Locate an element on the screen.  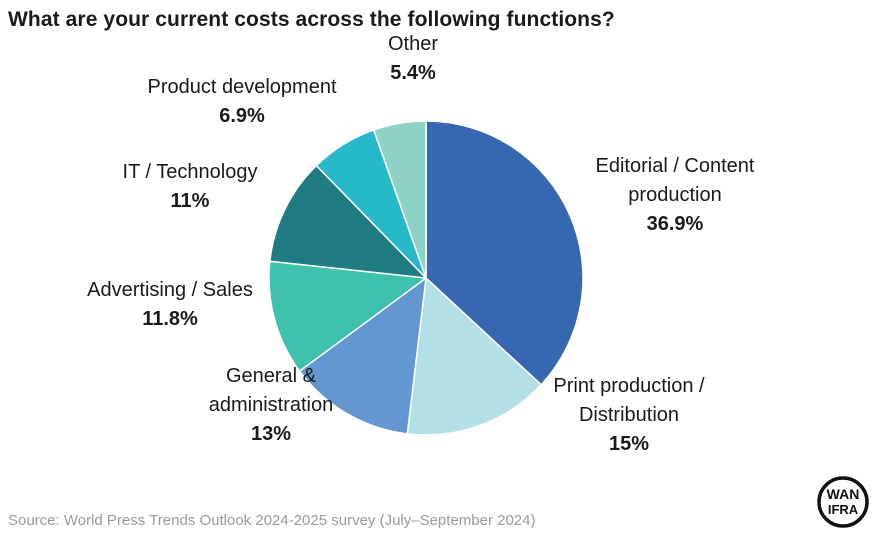
slice-label-advertising-sales: Advertising / Sales 11.8% is located at coordinates (170, 305).